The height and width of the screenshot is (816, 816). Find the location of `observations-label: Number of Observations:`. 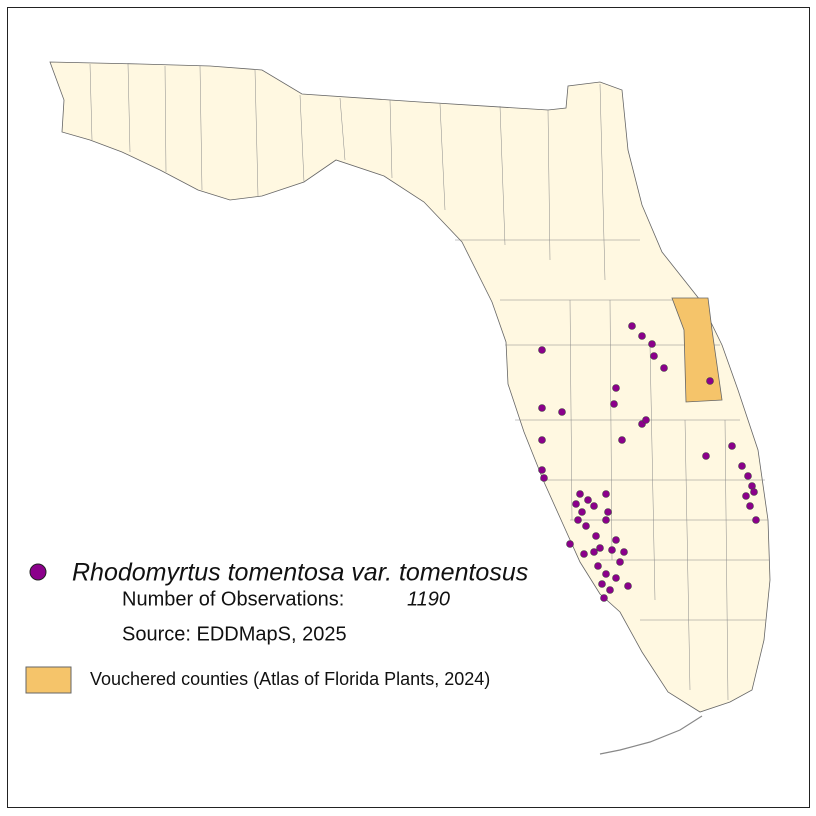

observations-label: Number of Observations: is located at coordinates (233, 599).